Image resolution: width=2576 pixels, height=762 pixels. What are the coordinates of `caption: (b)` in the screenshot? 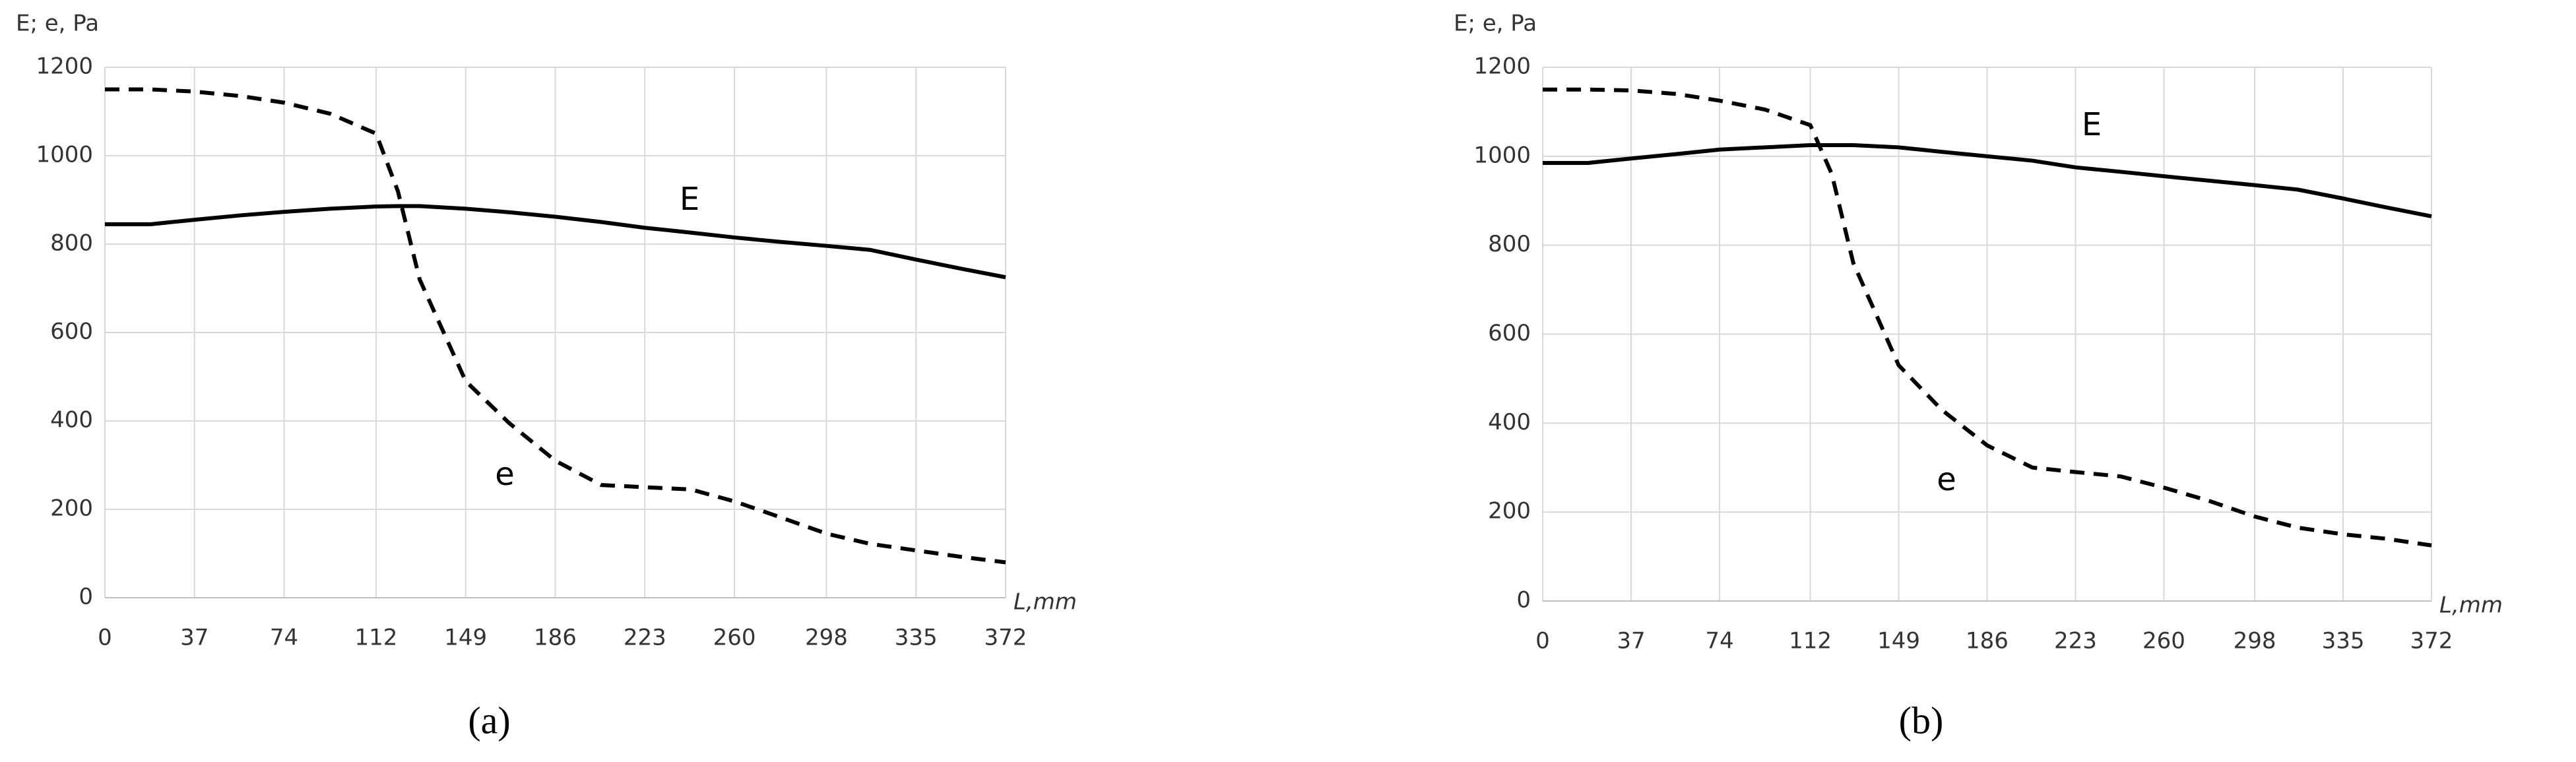 It's located at (1921, 720).